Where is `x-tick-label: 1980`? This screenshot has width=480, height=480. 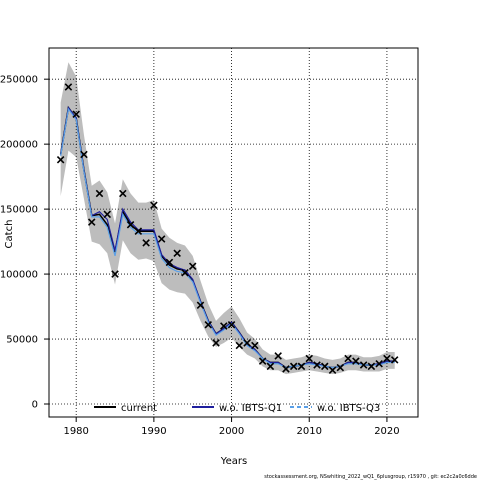 x-tick-label: 1980 is located at coordinates (75, 431).